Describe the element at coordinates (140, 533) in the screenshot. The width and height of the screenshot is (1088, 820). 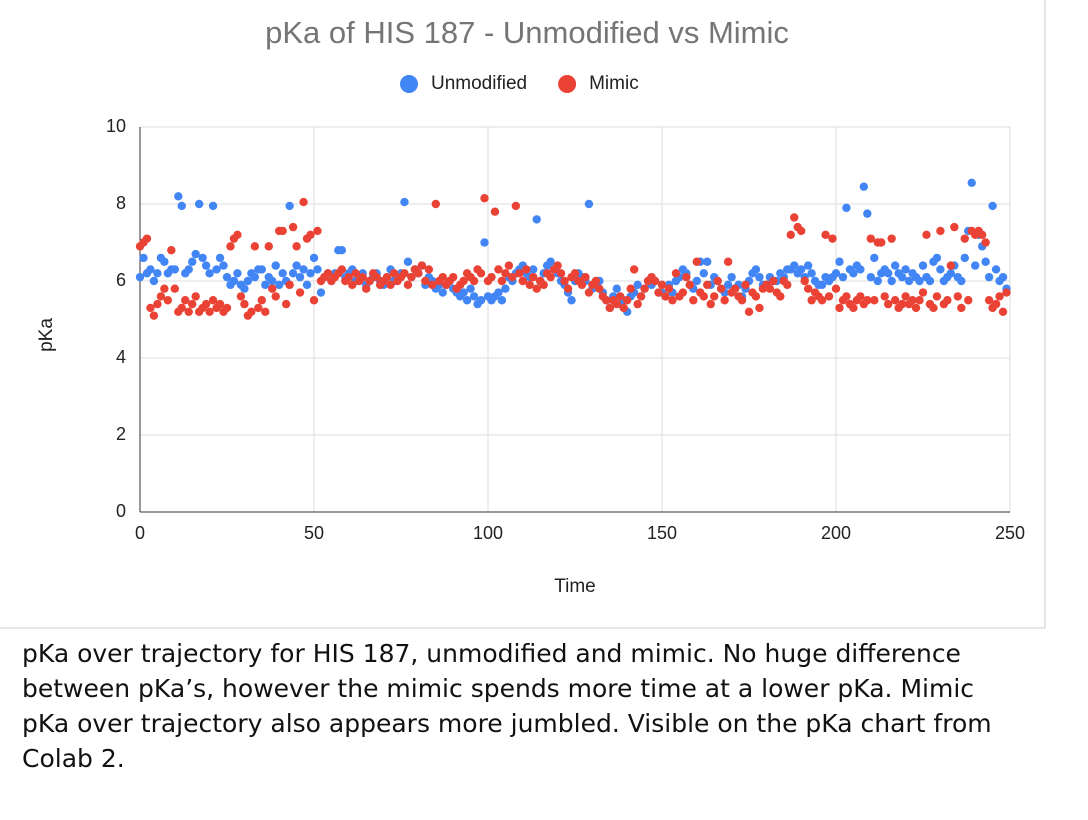
I see `x-tick-label: 0` at that location.